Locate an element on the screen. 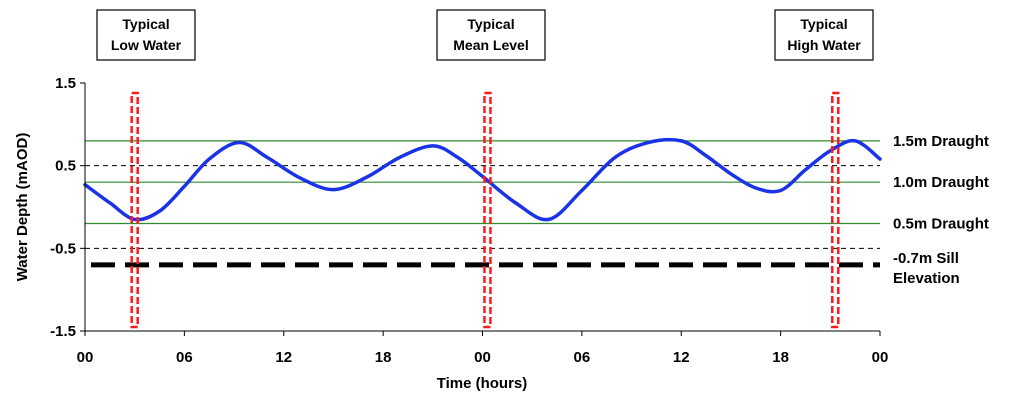 This screenshot has height=396, width=1012. marker-label-2-line1: Typical is located at coordinates (823, 24).